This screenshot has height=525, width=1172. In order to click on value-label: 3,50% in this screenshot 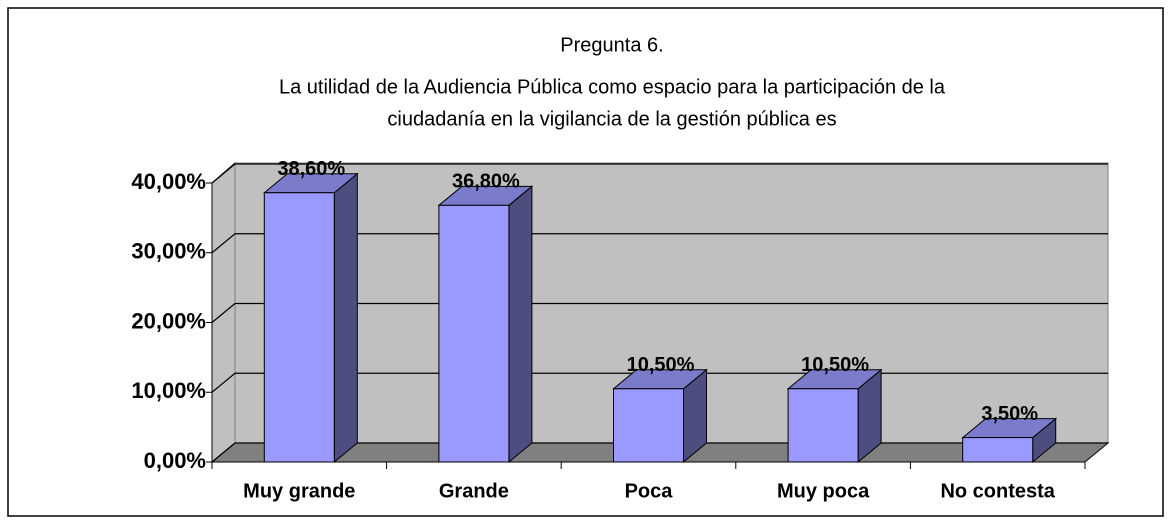, I will do `click(1009, 414)`.